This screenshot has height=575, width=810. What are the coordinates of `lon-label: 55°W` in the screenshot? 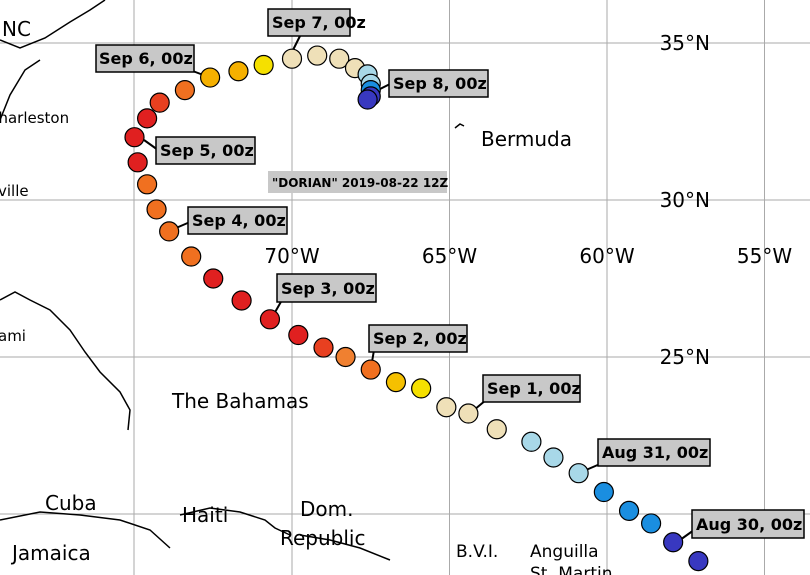 It's located at (764, 256).